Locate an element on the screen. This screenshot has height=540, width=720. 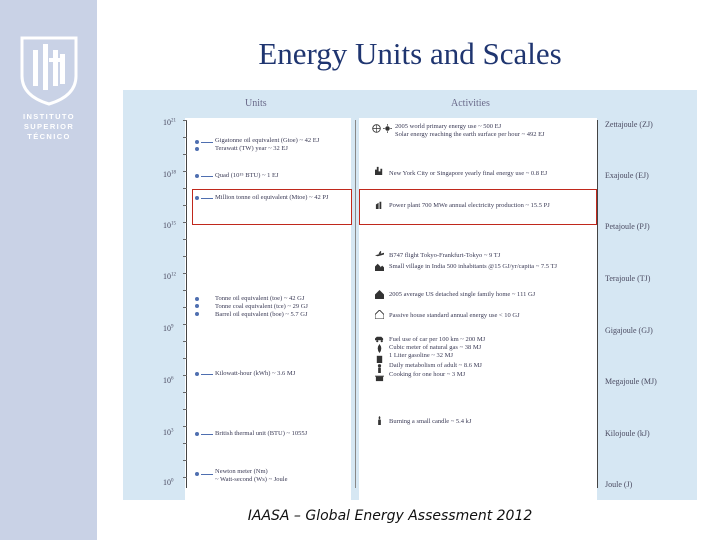
activity-label: Fuel use of car per 100 km ~ 200 MJ is located at coordinates (437, 339).